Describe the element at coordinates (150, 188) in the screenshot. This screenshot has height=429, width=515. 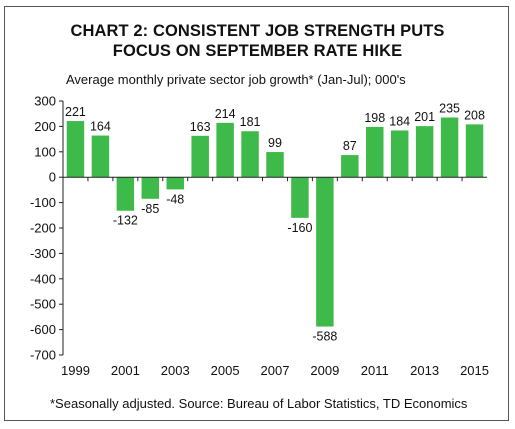
I see `bar-2002` at that location.